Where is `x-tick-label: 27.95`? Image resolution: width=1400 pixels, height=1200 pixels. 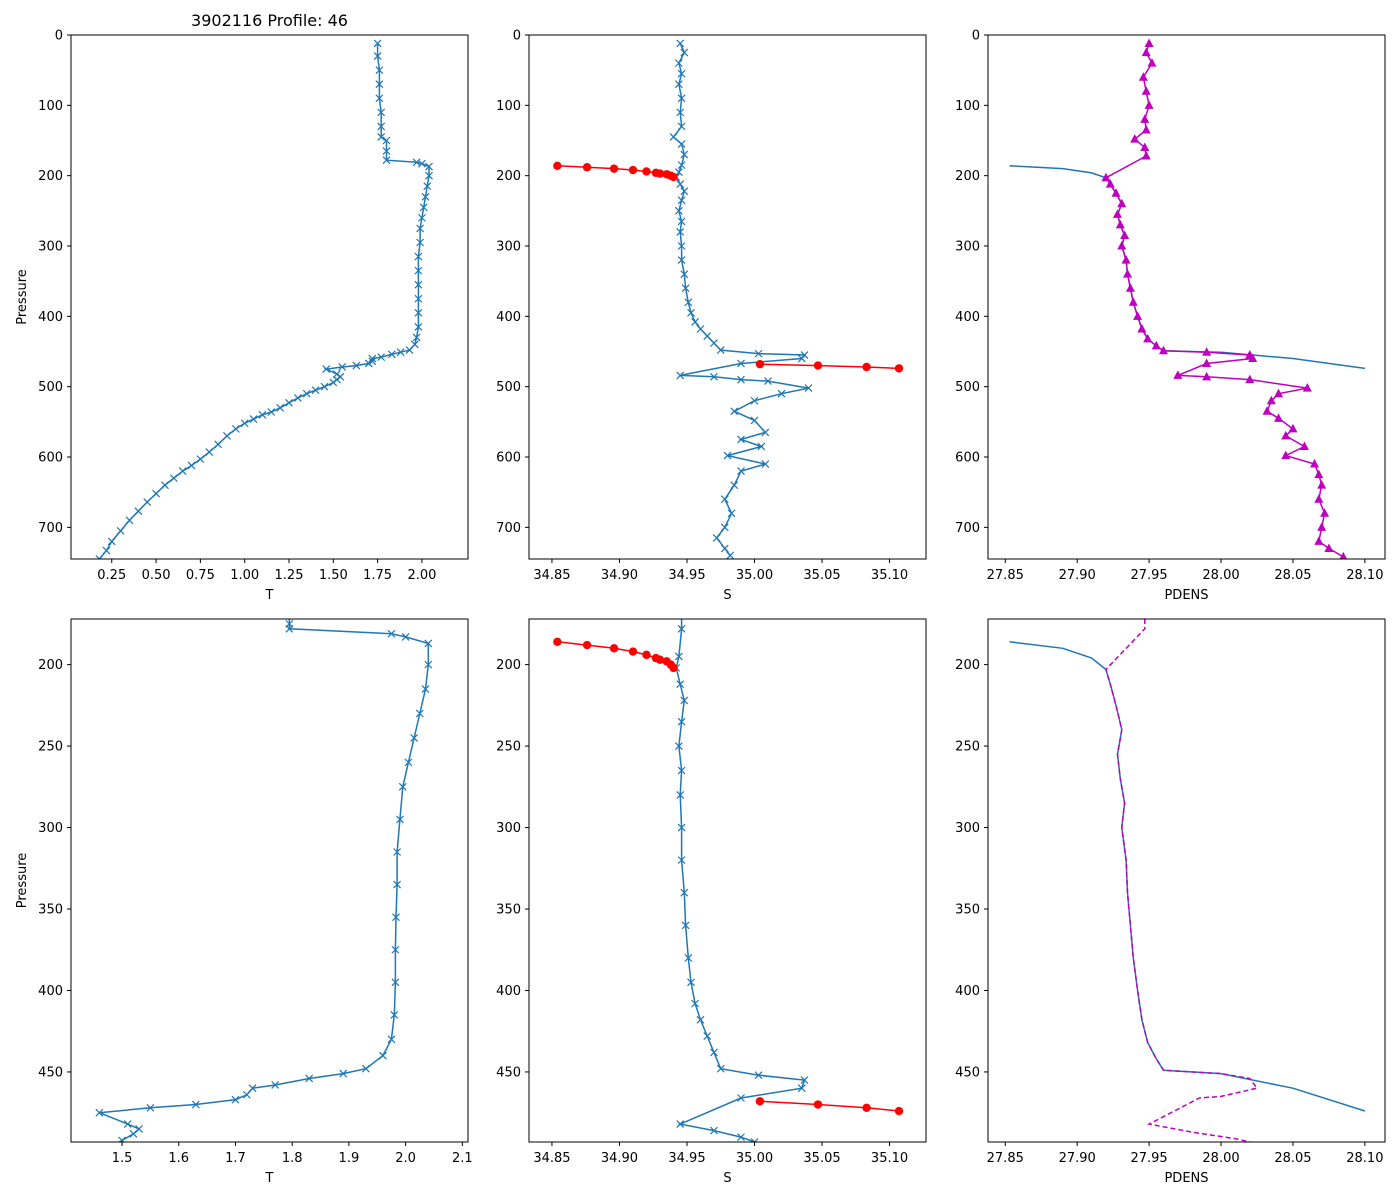
x-tick-label: 27.95 is located at coordinates (1148, 1158).